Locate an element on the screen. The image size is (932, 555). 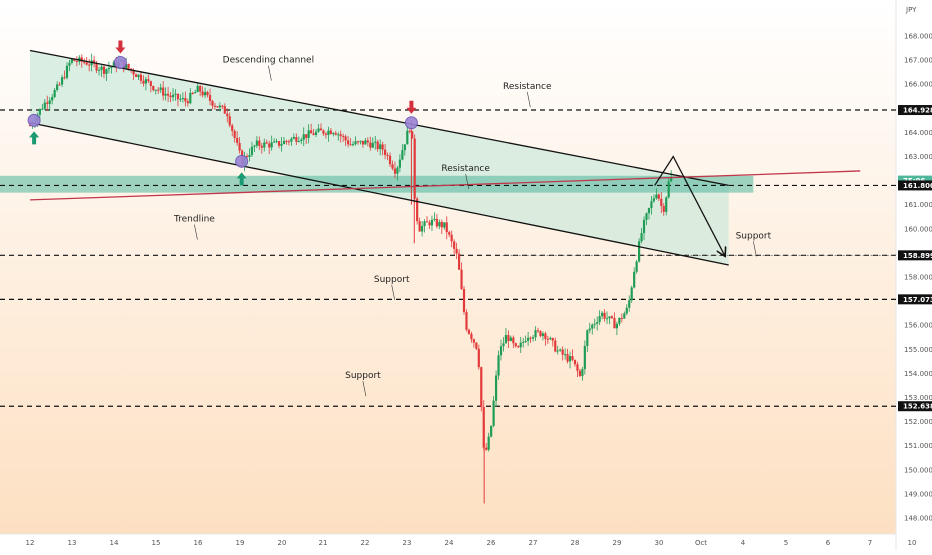
price-tick-15: 153.000 is located at coordinates (918, 398).